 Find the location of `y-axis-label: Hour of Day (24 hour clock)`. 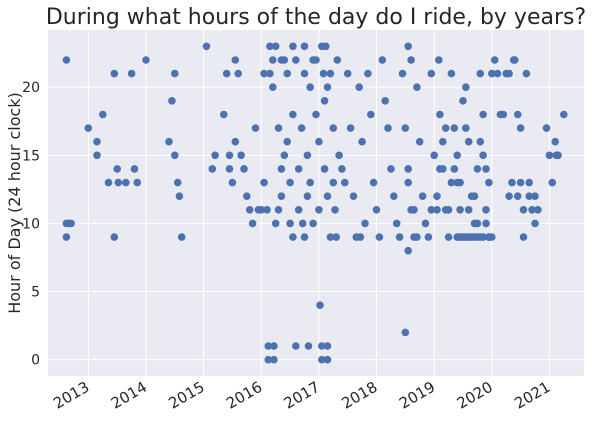

y-axis-label: Hour of Day (24 hour clock) is located at coordinates (14, 203).